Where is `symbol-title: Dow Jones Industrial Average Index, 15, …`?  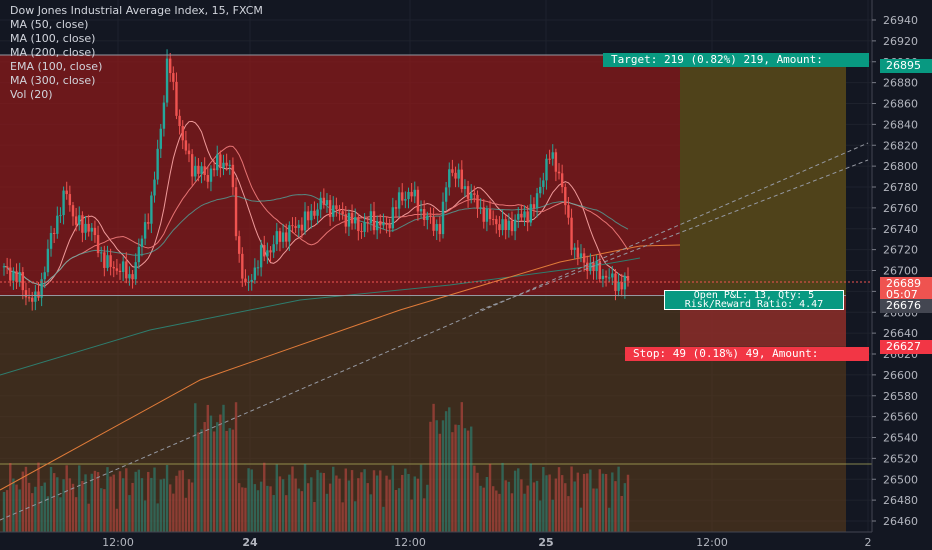 symbol-title: Dow Jones Industrial Average Index, 15, … is located at coordinates (136, 10).